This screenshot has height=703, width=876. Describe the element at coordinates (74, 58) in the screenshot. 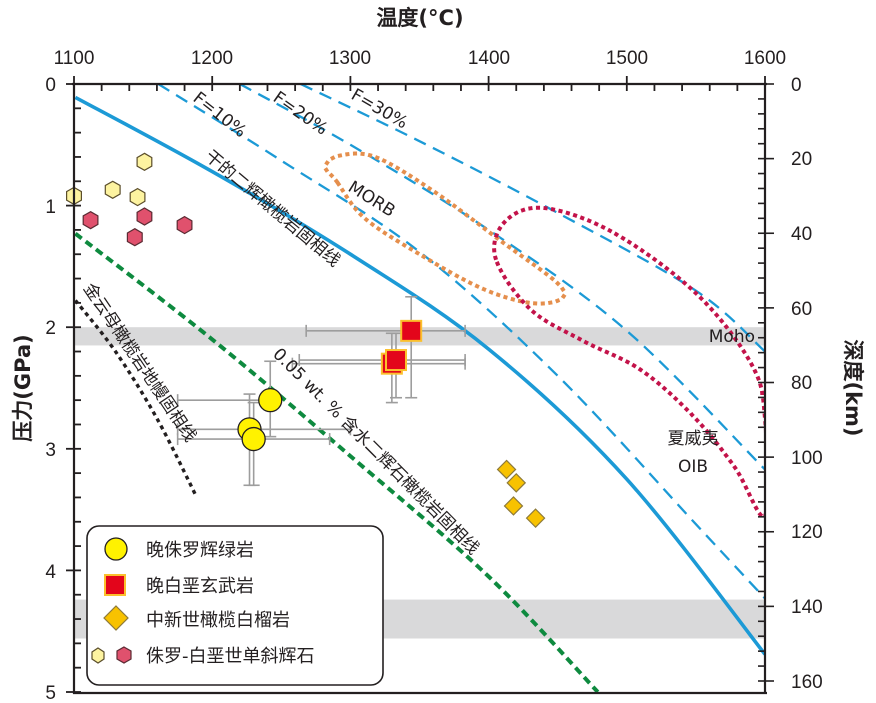

I see `x-tick-label: 1100` at that location.